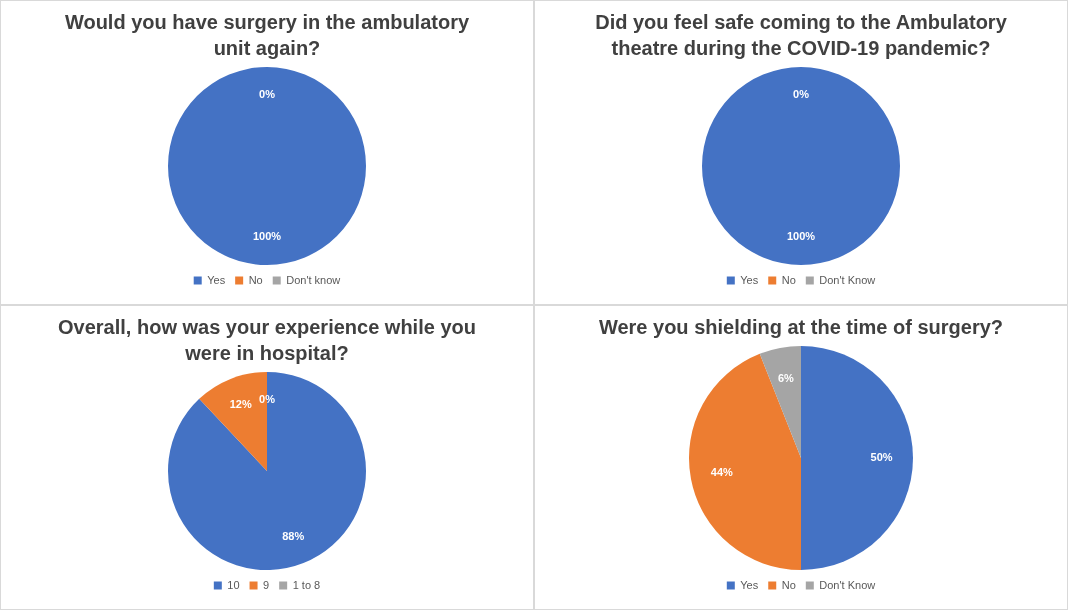 This screenshot has height=610, width=1069. Describe the element at coordinates (313, 279) in the screenshot. I see `legend-label: Don't know` at that location.